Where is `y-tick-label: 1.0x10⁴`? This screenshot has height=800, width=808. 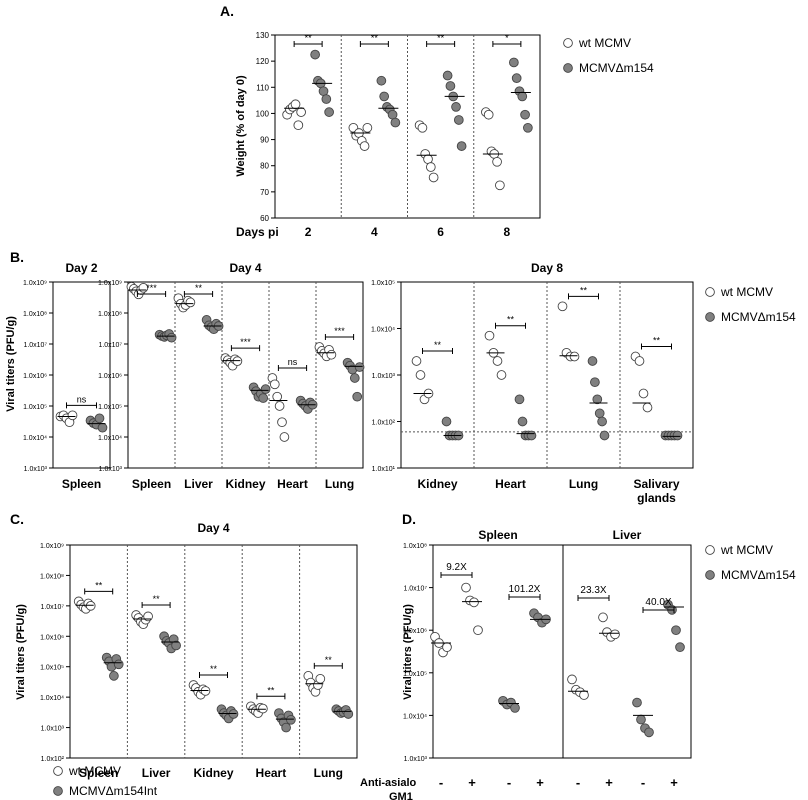
y-tick-label: 1.0x10⁴ is located at coordinates (35, 438).